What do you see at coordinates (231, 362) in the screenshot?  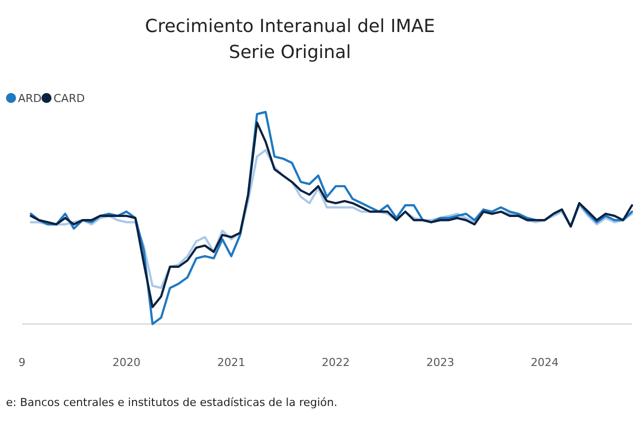 I see `x-tick-label: 2021` at bounding box center [231, 362].